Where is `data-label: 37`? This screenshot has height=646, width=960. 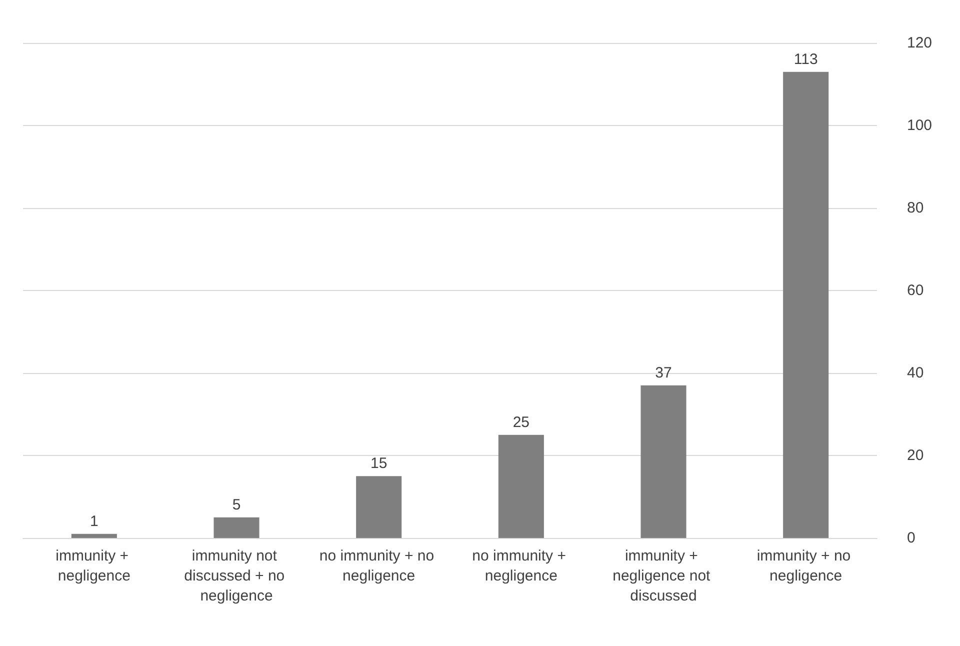 data-label: 37 is located at coordinates (663, 373).